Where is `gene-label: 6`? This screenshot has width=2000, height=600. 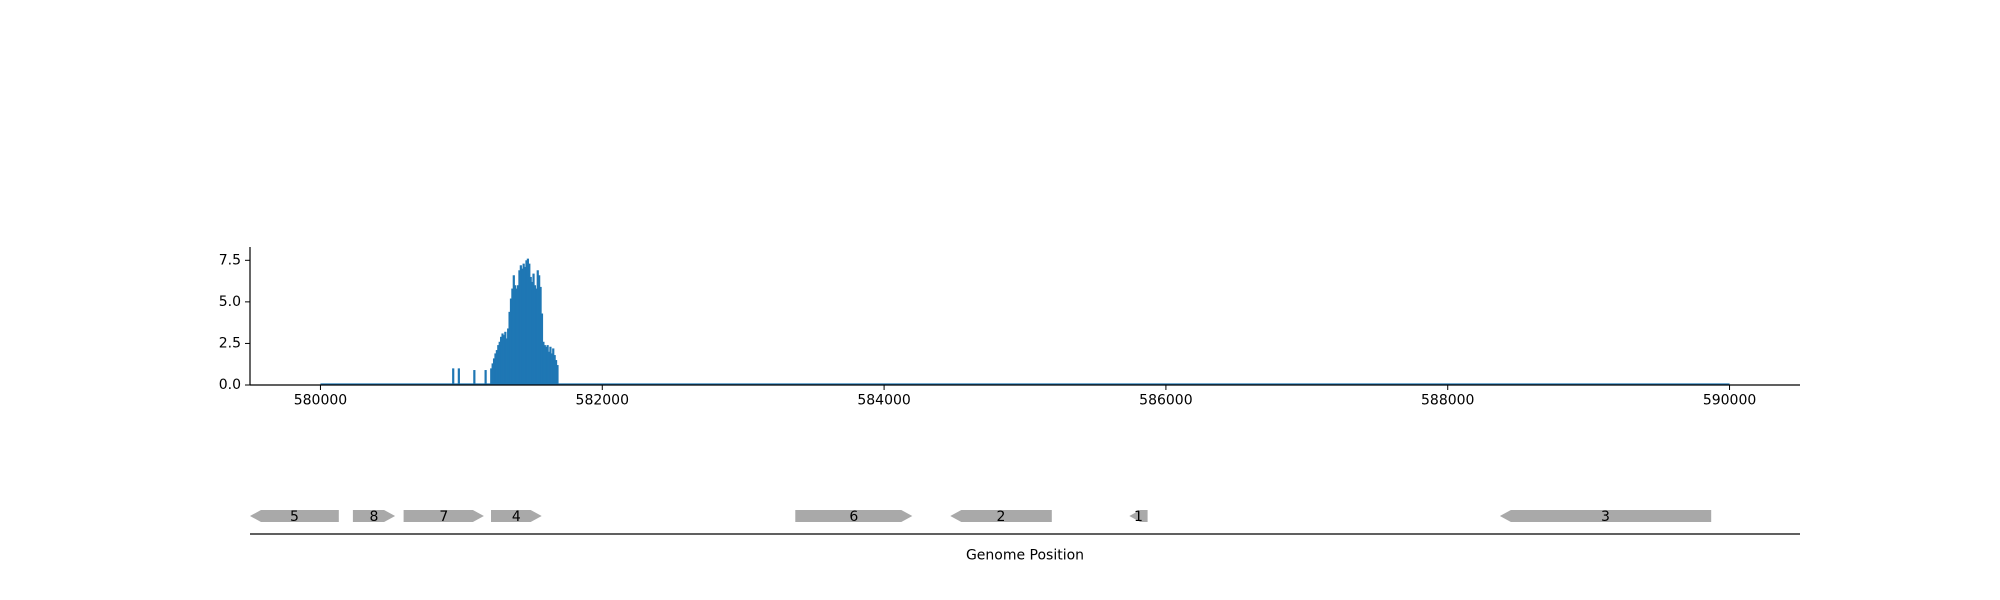 gene-label: 6 is located at coordinates (853, 517).